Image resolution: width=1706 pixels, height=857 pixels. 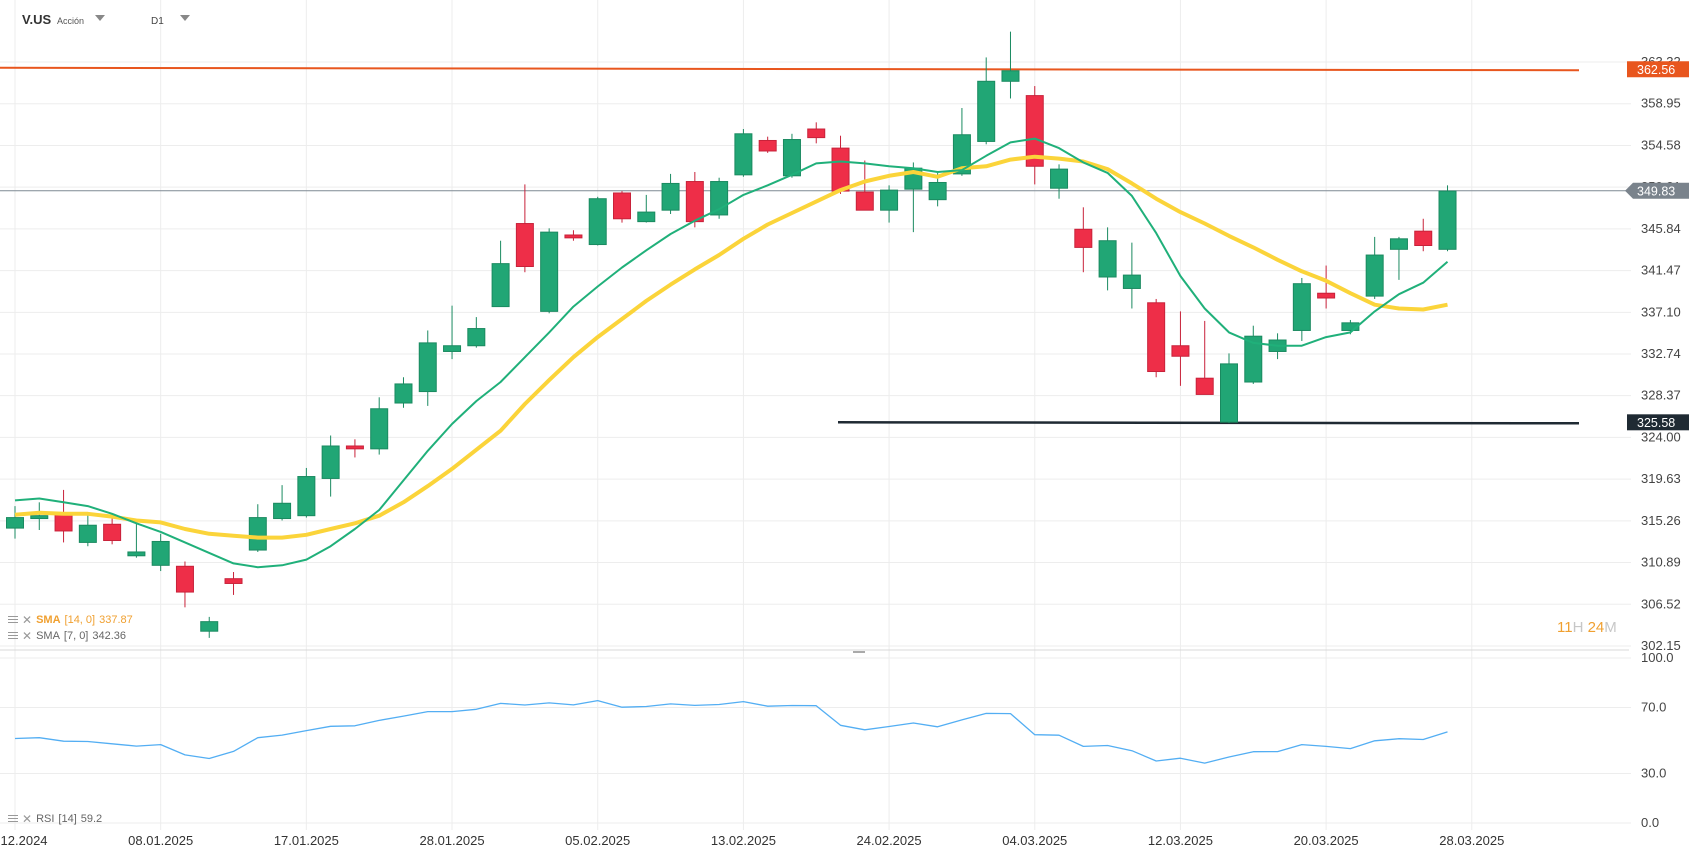 What do you see at coordinates (24, 840) in the screenshot?
I see `date-tick-label: 30.12.2024` at bounding box center [24, 840].